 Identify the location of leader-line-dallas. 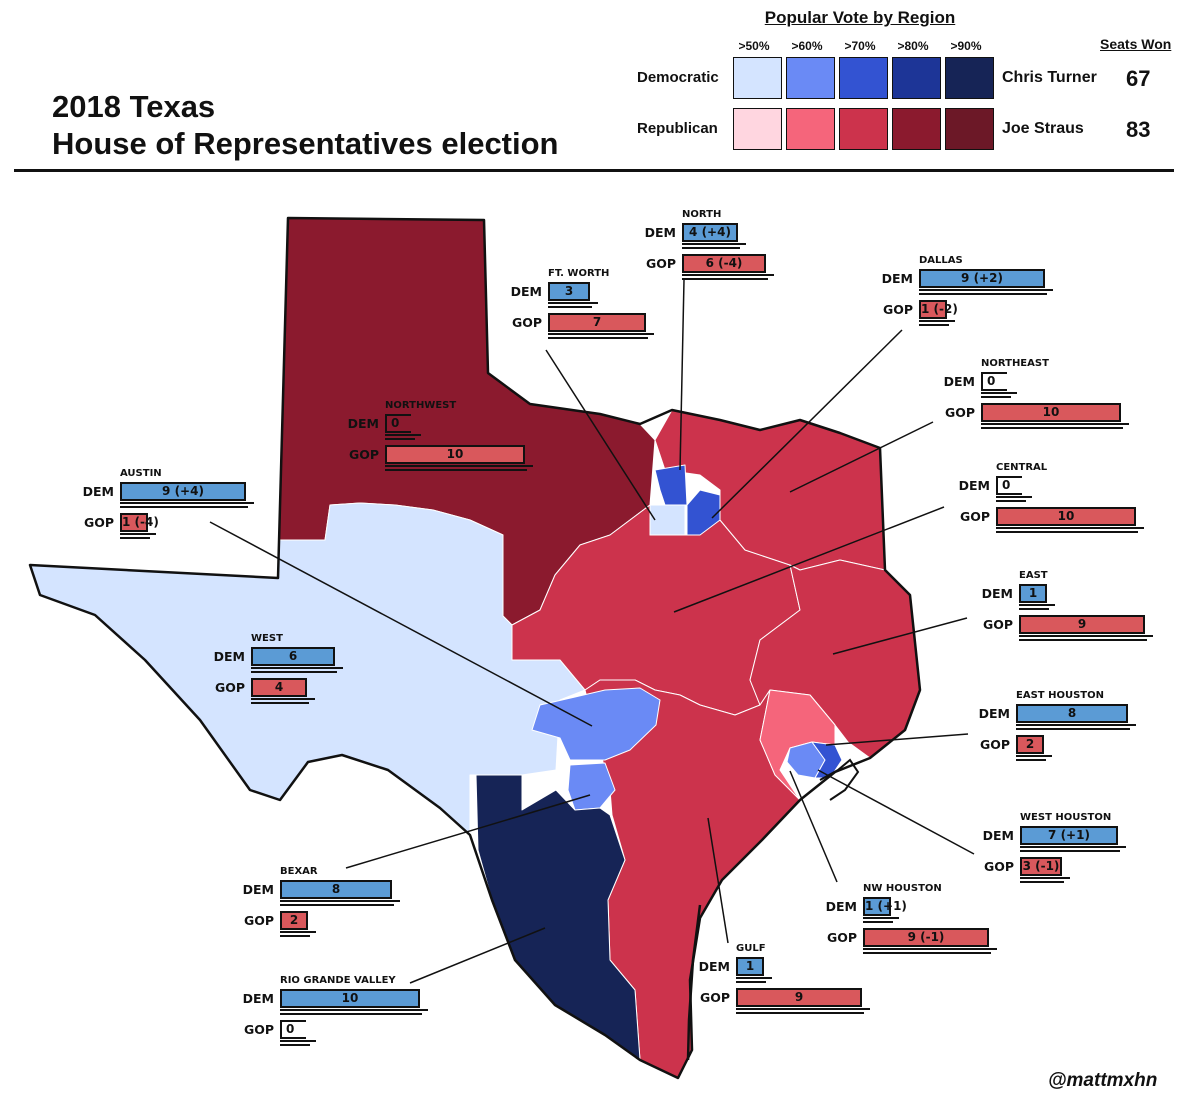
(807, 424).